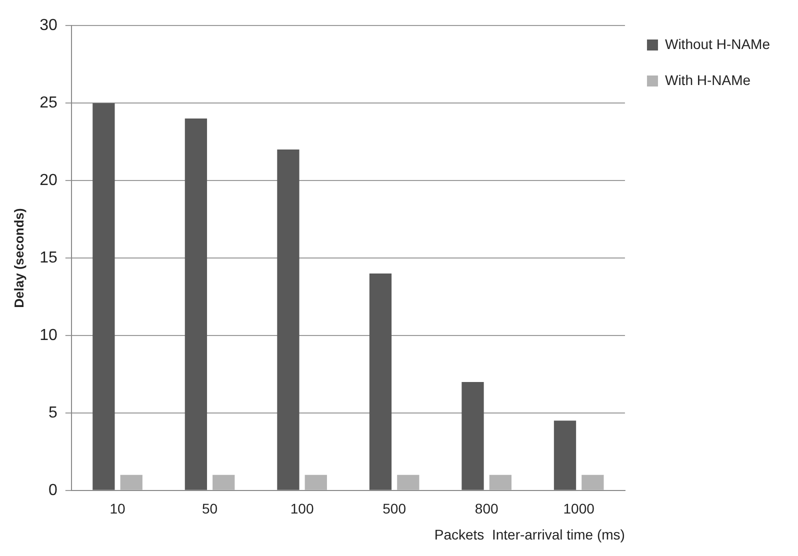 This screenshot has height=556, width=798. Describe the element at coordinates (49, 257) in the screenshot. I see `y-tick-label: 15` at that location.